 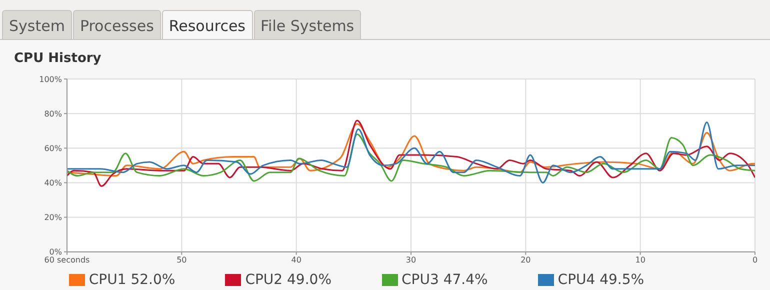 What do you see at coordinates (116, 25) in the screenshot?
I see `text: Processes` at bounding box center [116, 25].